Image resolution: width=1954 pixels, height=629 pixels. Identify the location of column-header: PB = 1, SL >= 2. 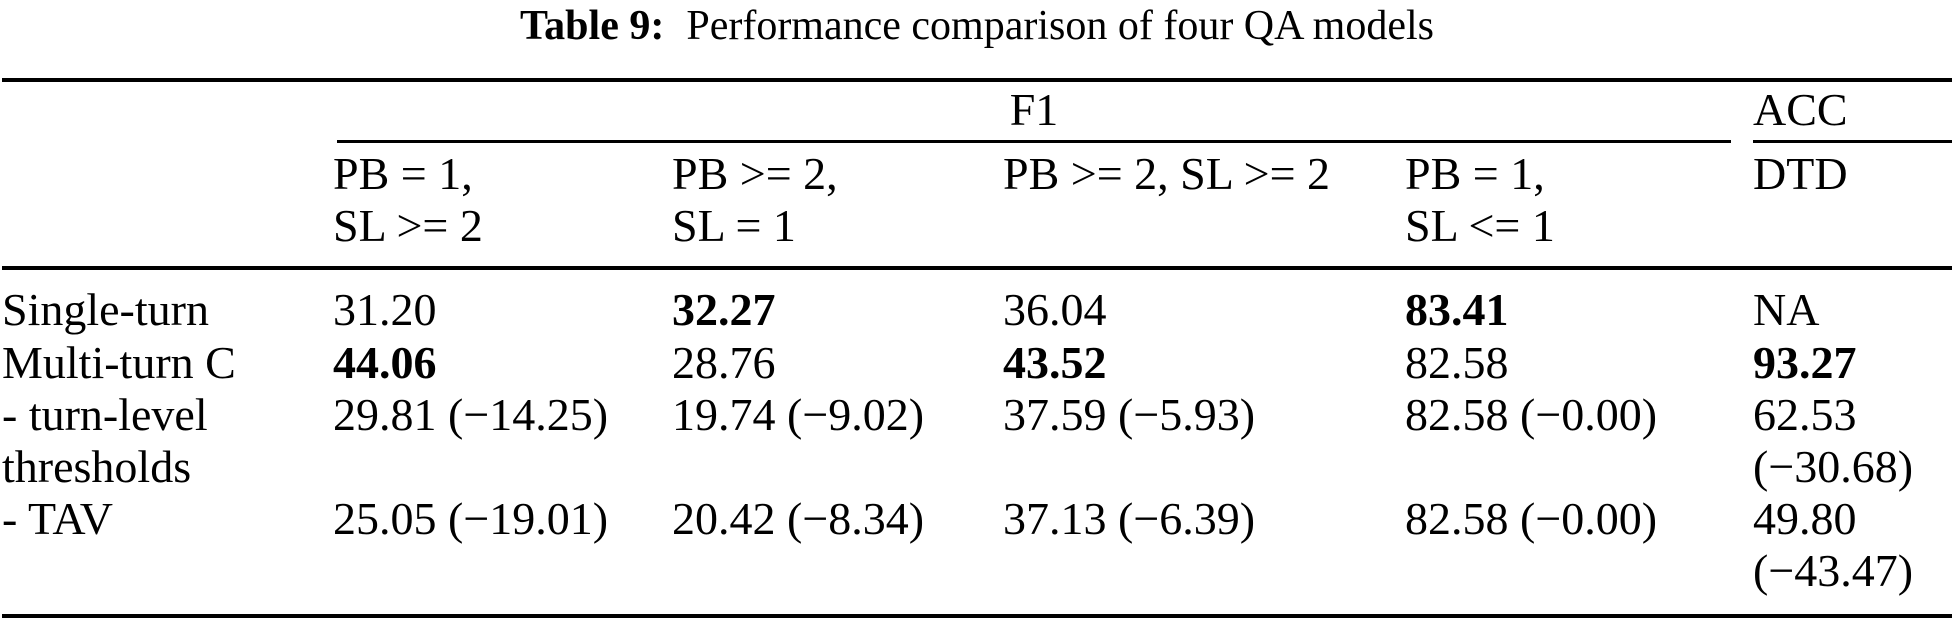
(502, 200).